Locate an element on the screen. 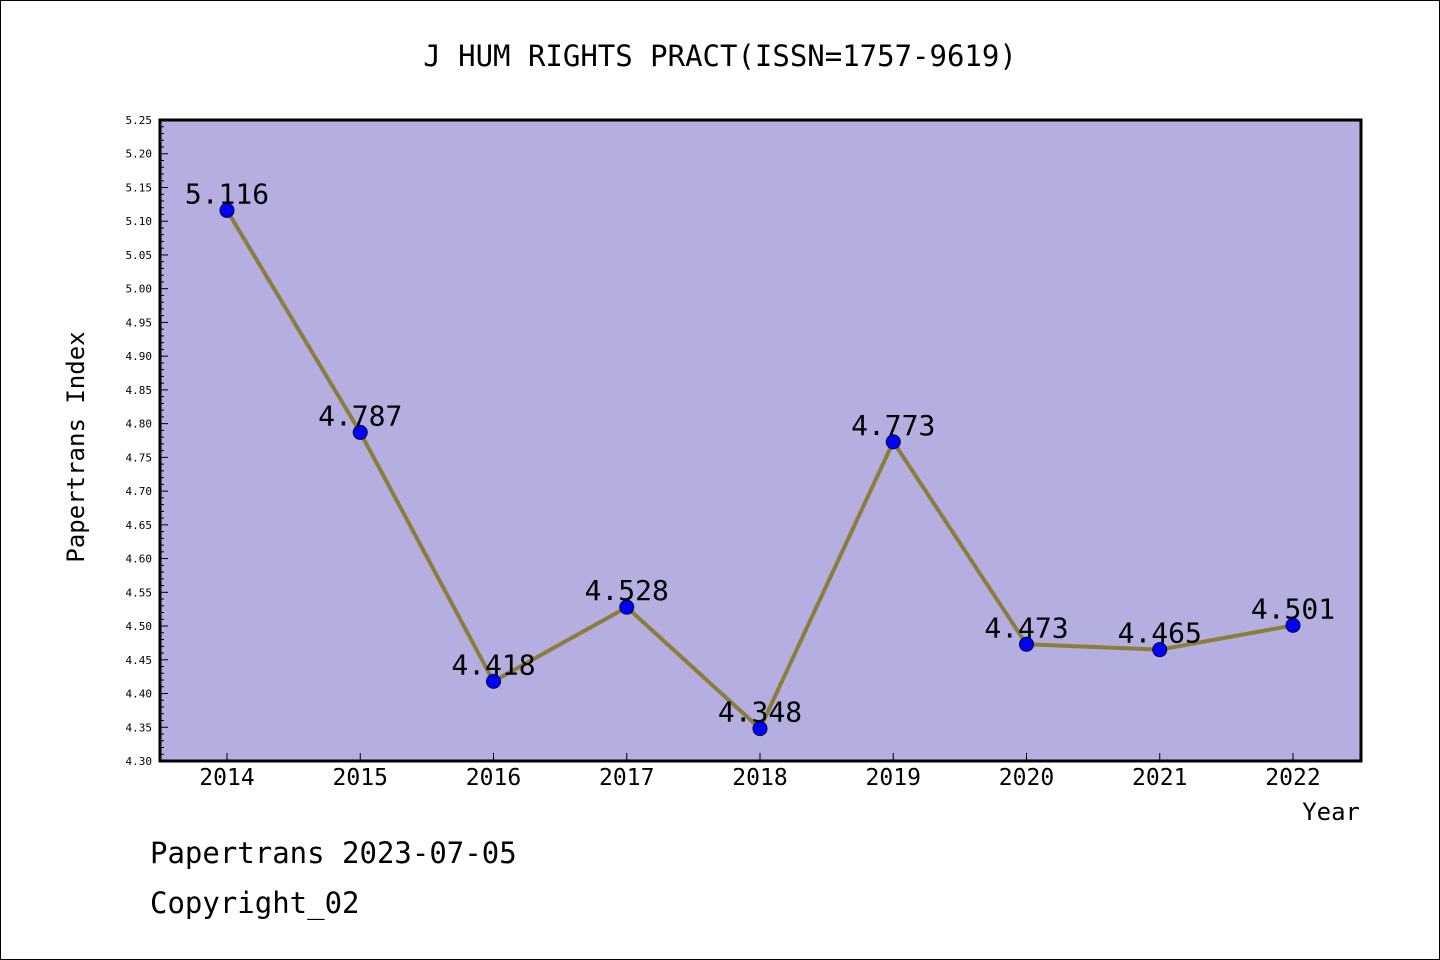 This screenshot has width=1440, height=960. y-tick-label: 4.60 is located at coordinates (139, 559).